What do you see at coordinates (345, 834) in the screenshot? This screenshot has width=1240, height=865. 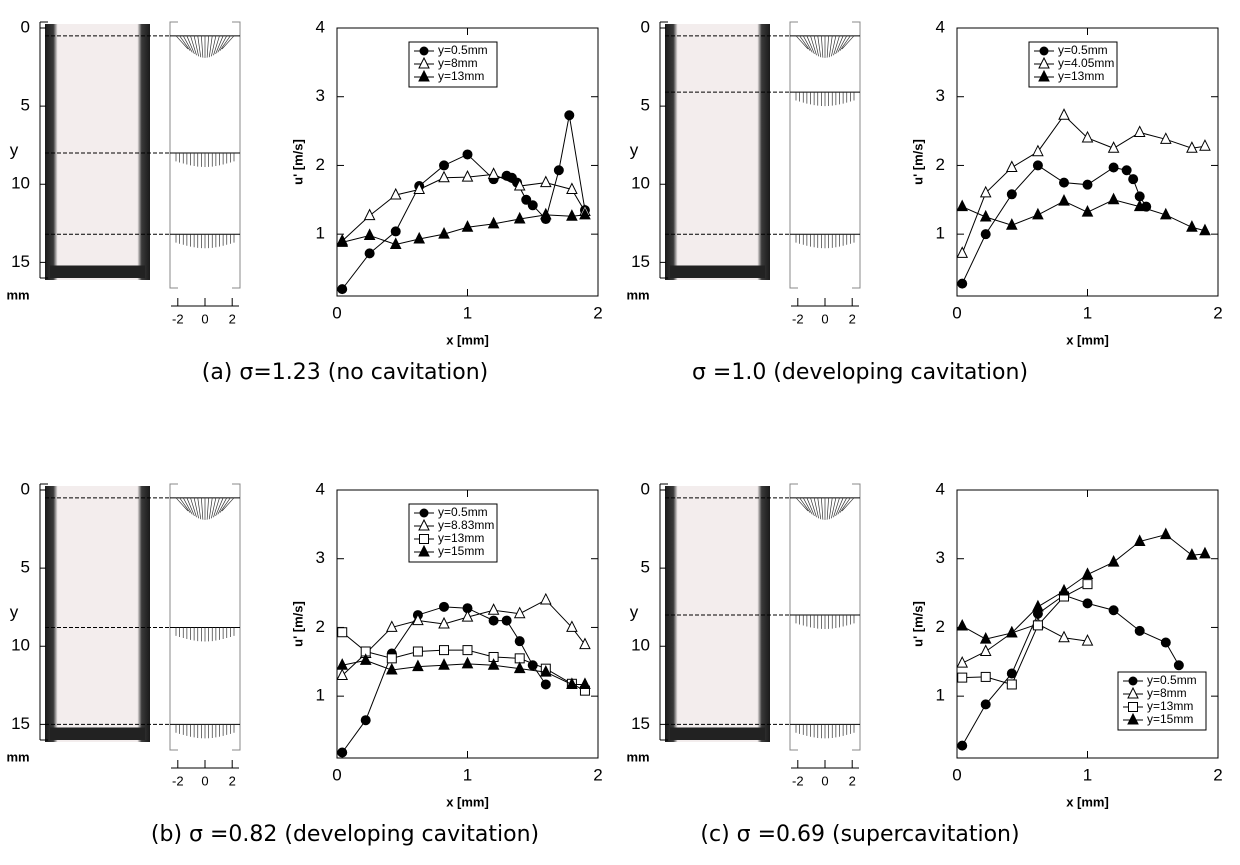 I see `caption: (b) σ =0.82 (developing cavitation)` at bounding box center [345, 834].